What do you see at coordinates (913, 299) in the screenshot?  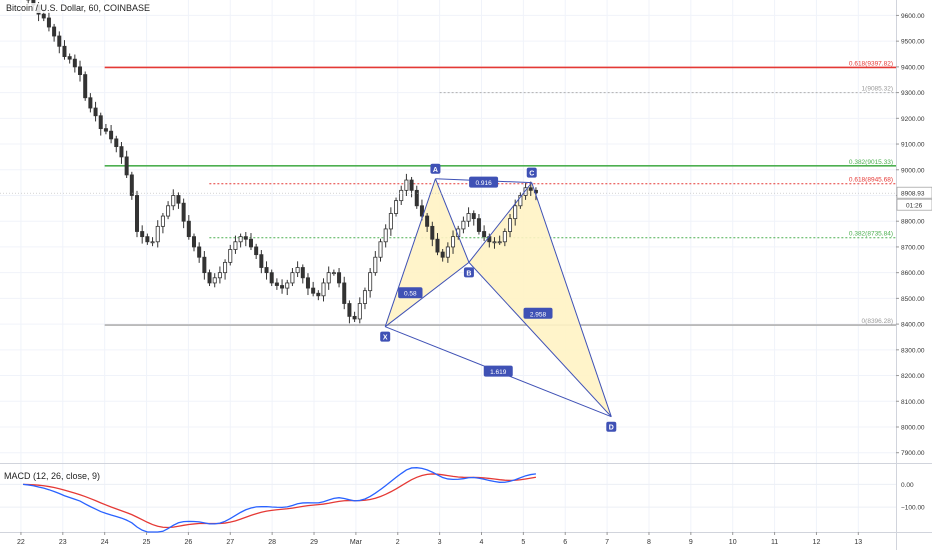 I see `price-tick-label: 8500.00` at bounding box center [913, 299].